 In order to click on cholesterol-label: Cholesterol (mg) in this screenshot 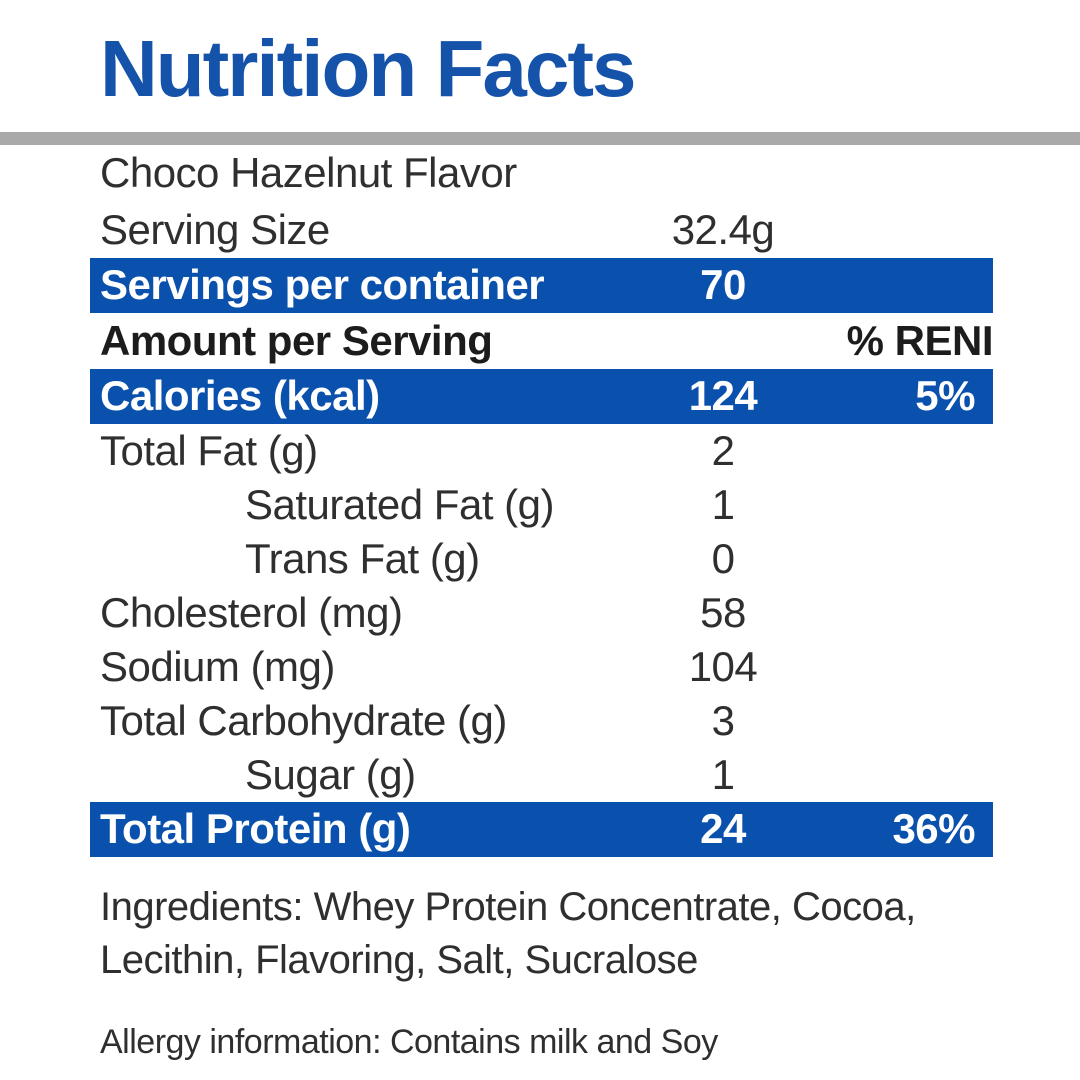, I will do `click(251, 612)`.